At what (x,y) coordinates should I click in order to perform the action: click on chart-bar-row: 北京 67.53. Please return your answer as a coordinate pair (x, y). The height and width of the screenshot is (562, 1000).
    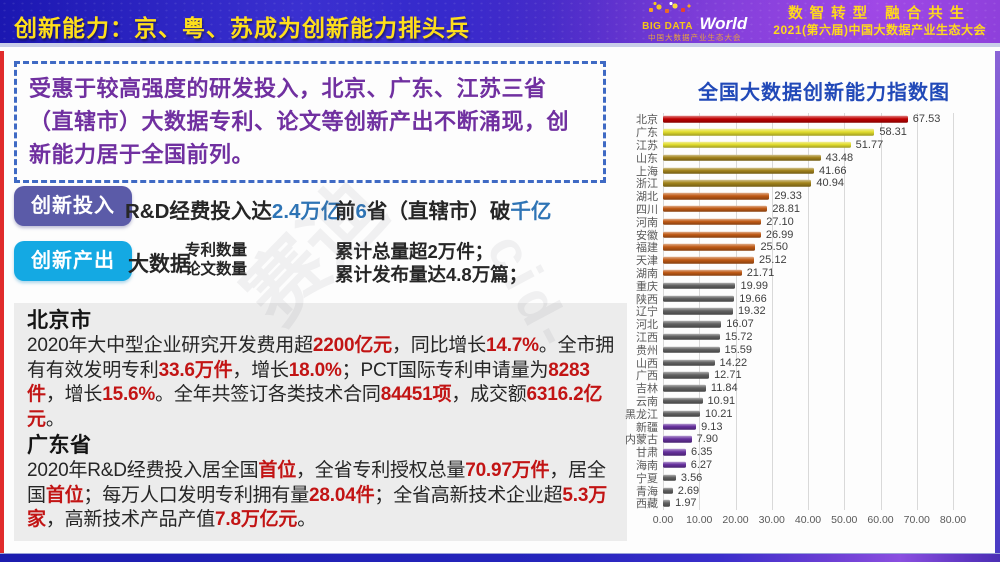
    Looking at the image, I should click on (801, 119).